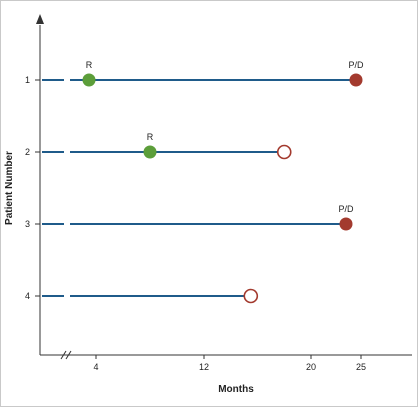 The height and width of the screenshot is (420, 420). I want to click on x-tick-label: 25, so click(361, 367).